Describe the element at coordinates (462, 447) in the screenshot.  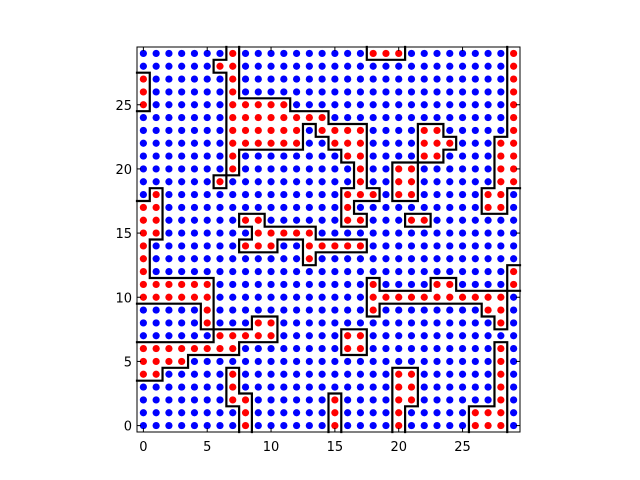
I see `x-tick-label: 25` at that location.